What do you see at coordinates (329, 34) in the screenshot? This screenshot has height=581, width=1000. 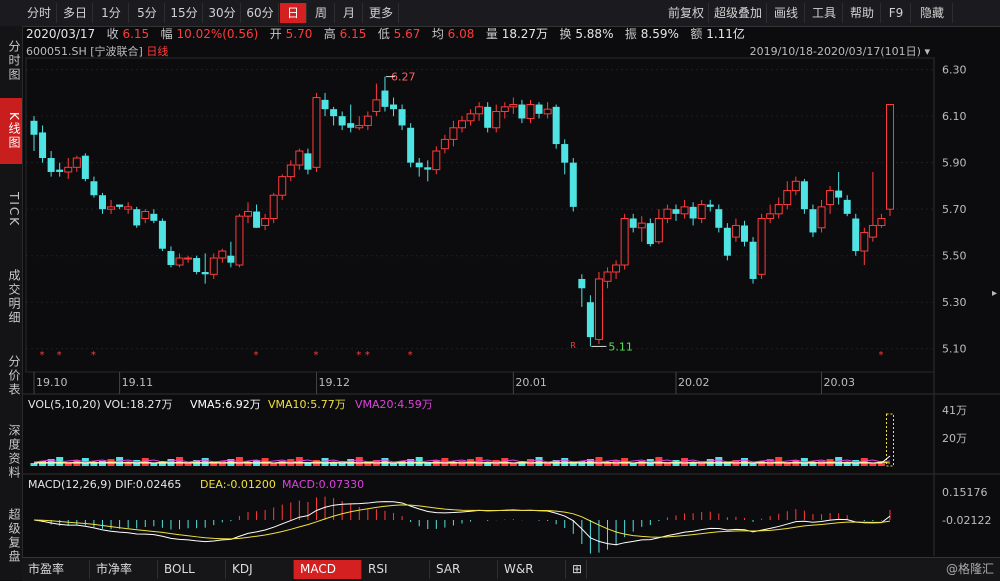 I see `high-label: 高` at bounding box center [329, 34].